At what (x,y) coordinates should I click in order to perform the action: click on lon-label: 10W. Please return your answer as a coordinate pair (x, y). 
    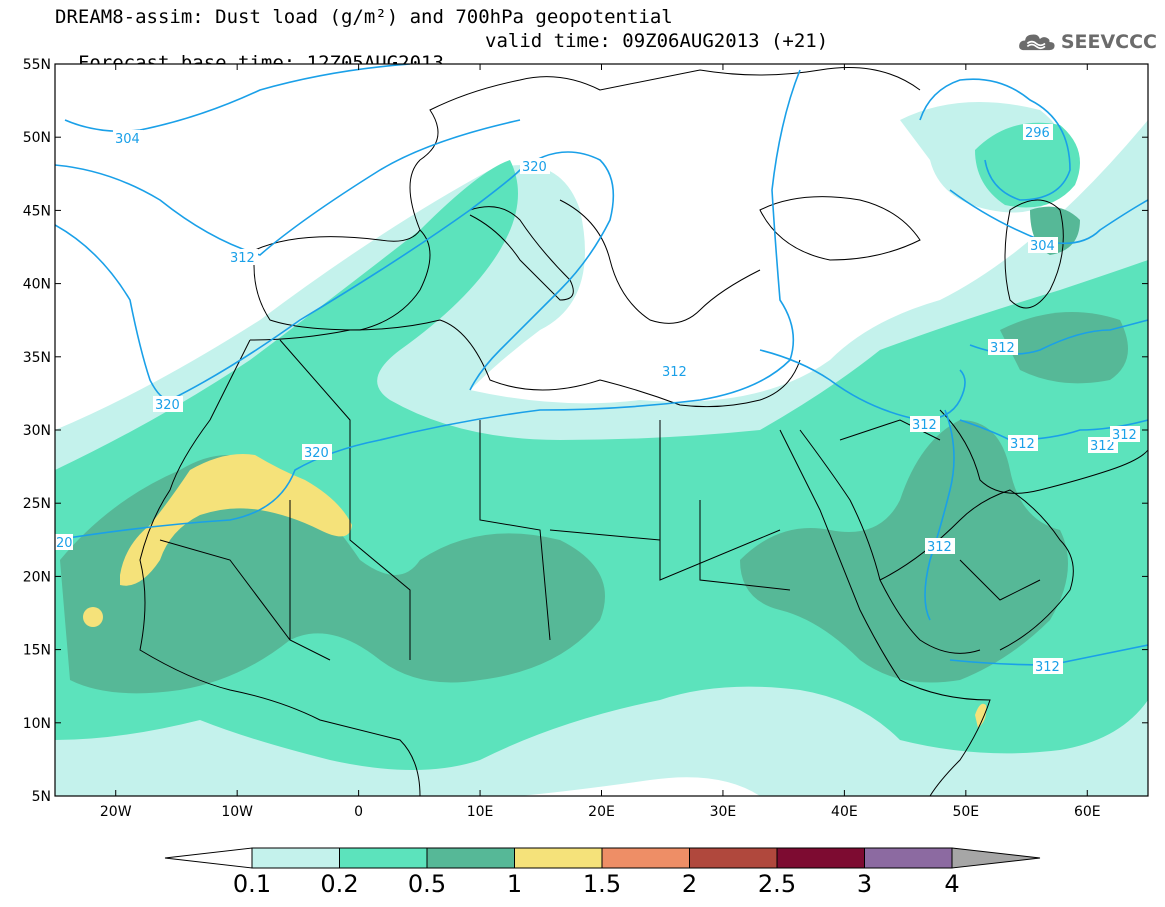
    Looking at the image, I should click on (237, 812).